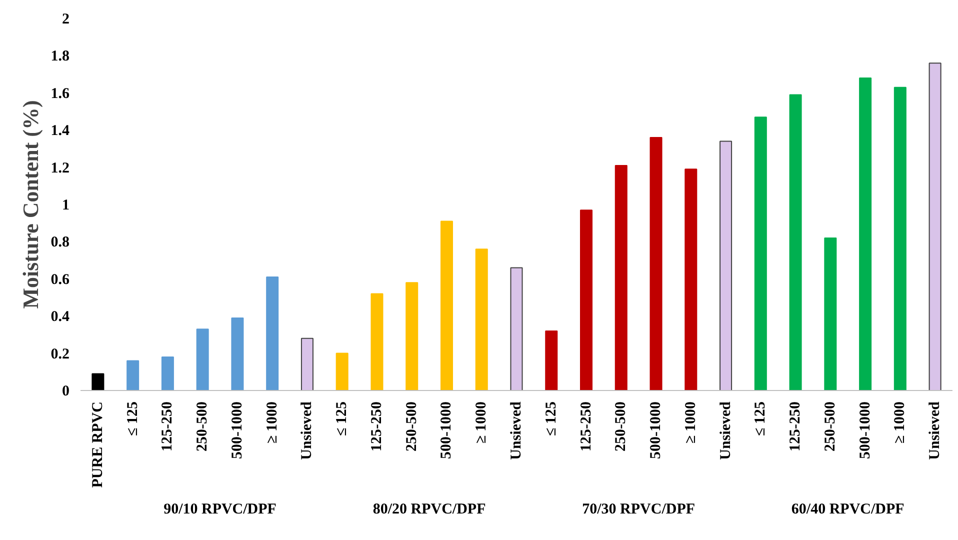 This screenshot has height=540, width=958. I want to click on text: 70/30 RPVC/DPF, so click(639, 510).